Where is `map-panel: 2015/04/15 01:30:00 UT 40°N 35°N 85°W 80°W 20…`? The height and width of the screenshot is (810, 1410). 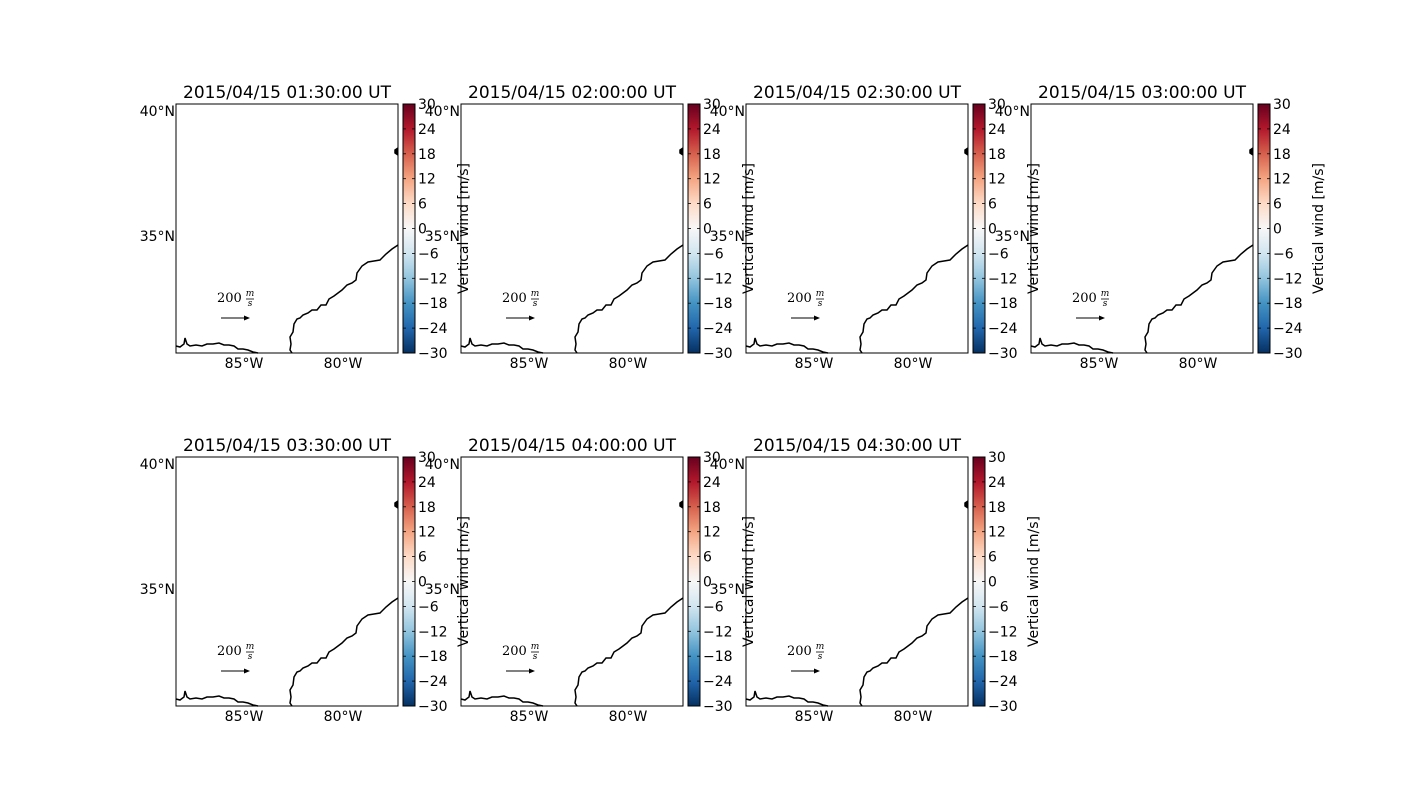 map-panel: 2015/04/15 01:30:00 UT 40°N 35°N 85°W 80°W 20… is located at coordinates (306, 227).